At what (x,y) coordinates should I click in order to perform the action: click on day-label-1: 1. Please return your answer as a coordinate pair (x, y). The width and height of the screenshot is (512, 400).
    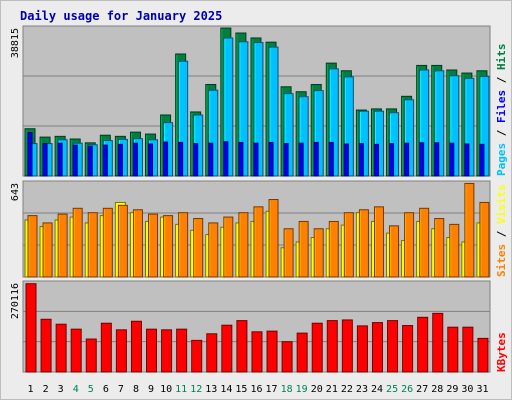
    Looking at the image, I should click on (31, 389).